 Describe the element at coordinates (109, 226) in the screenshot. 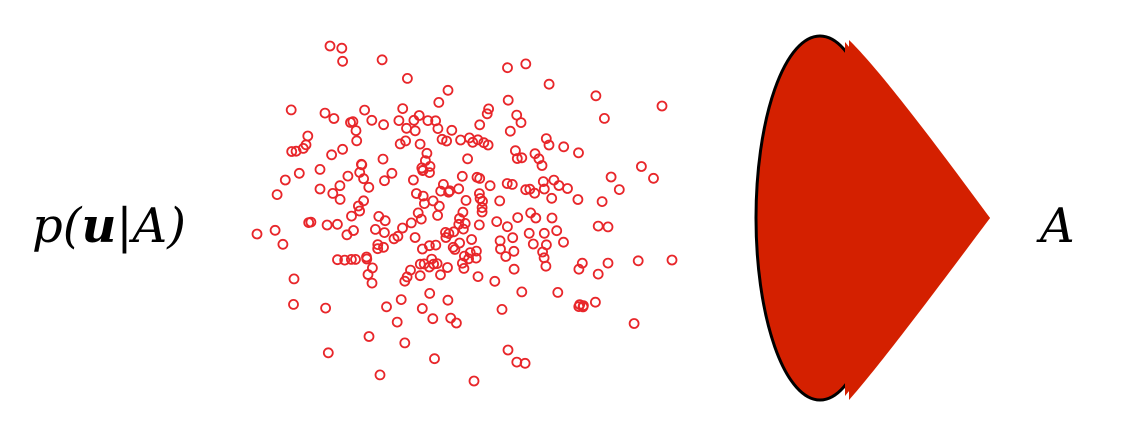

I see `probability-label: p(u|A)` at that location.